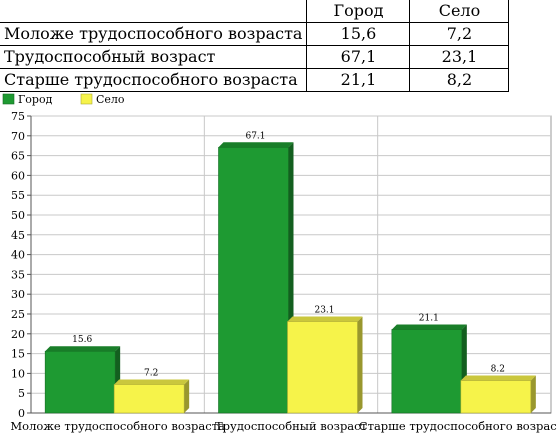  Describe the element at coordinates (358, 80) in the screenshot. I see `cell-city: 21,1` at that location.